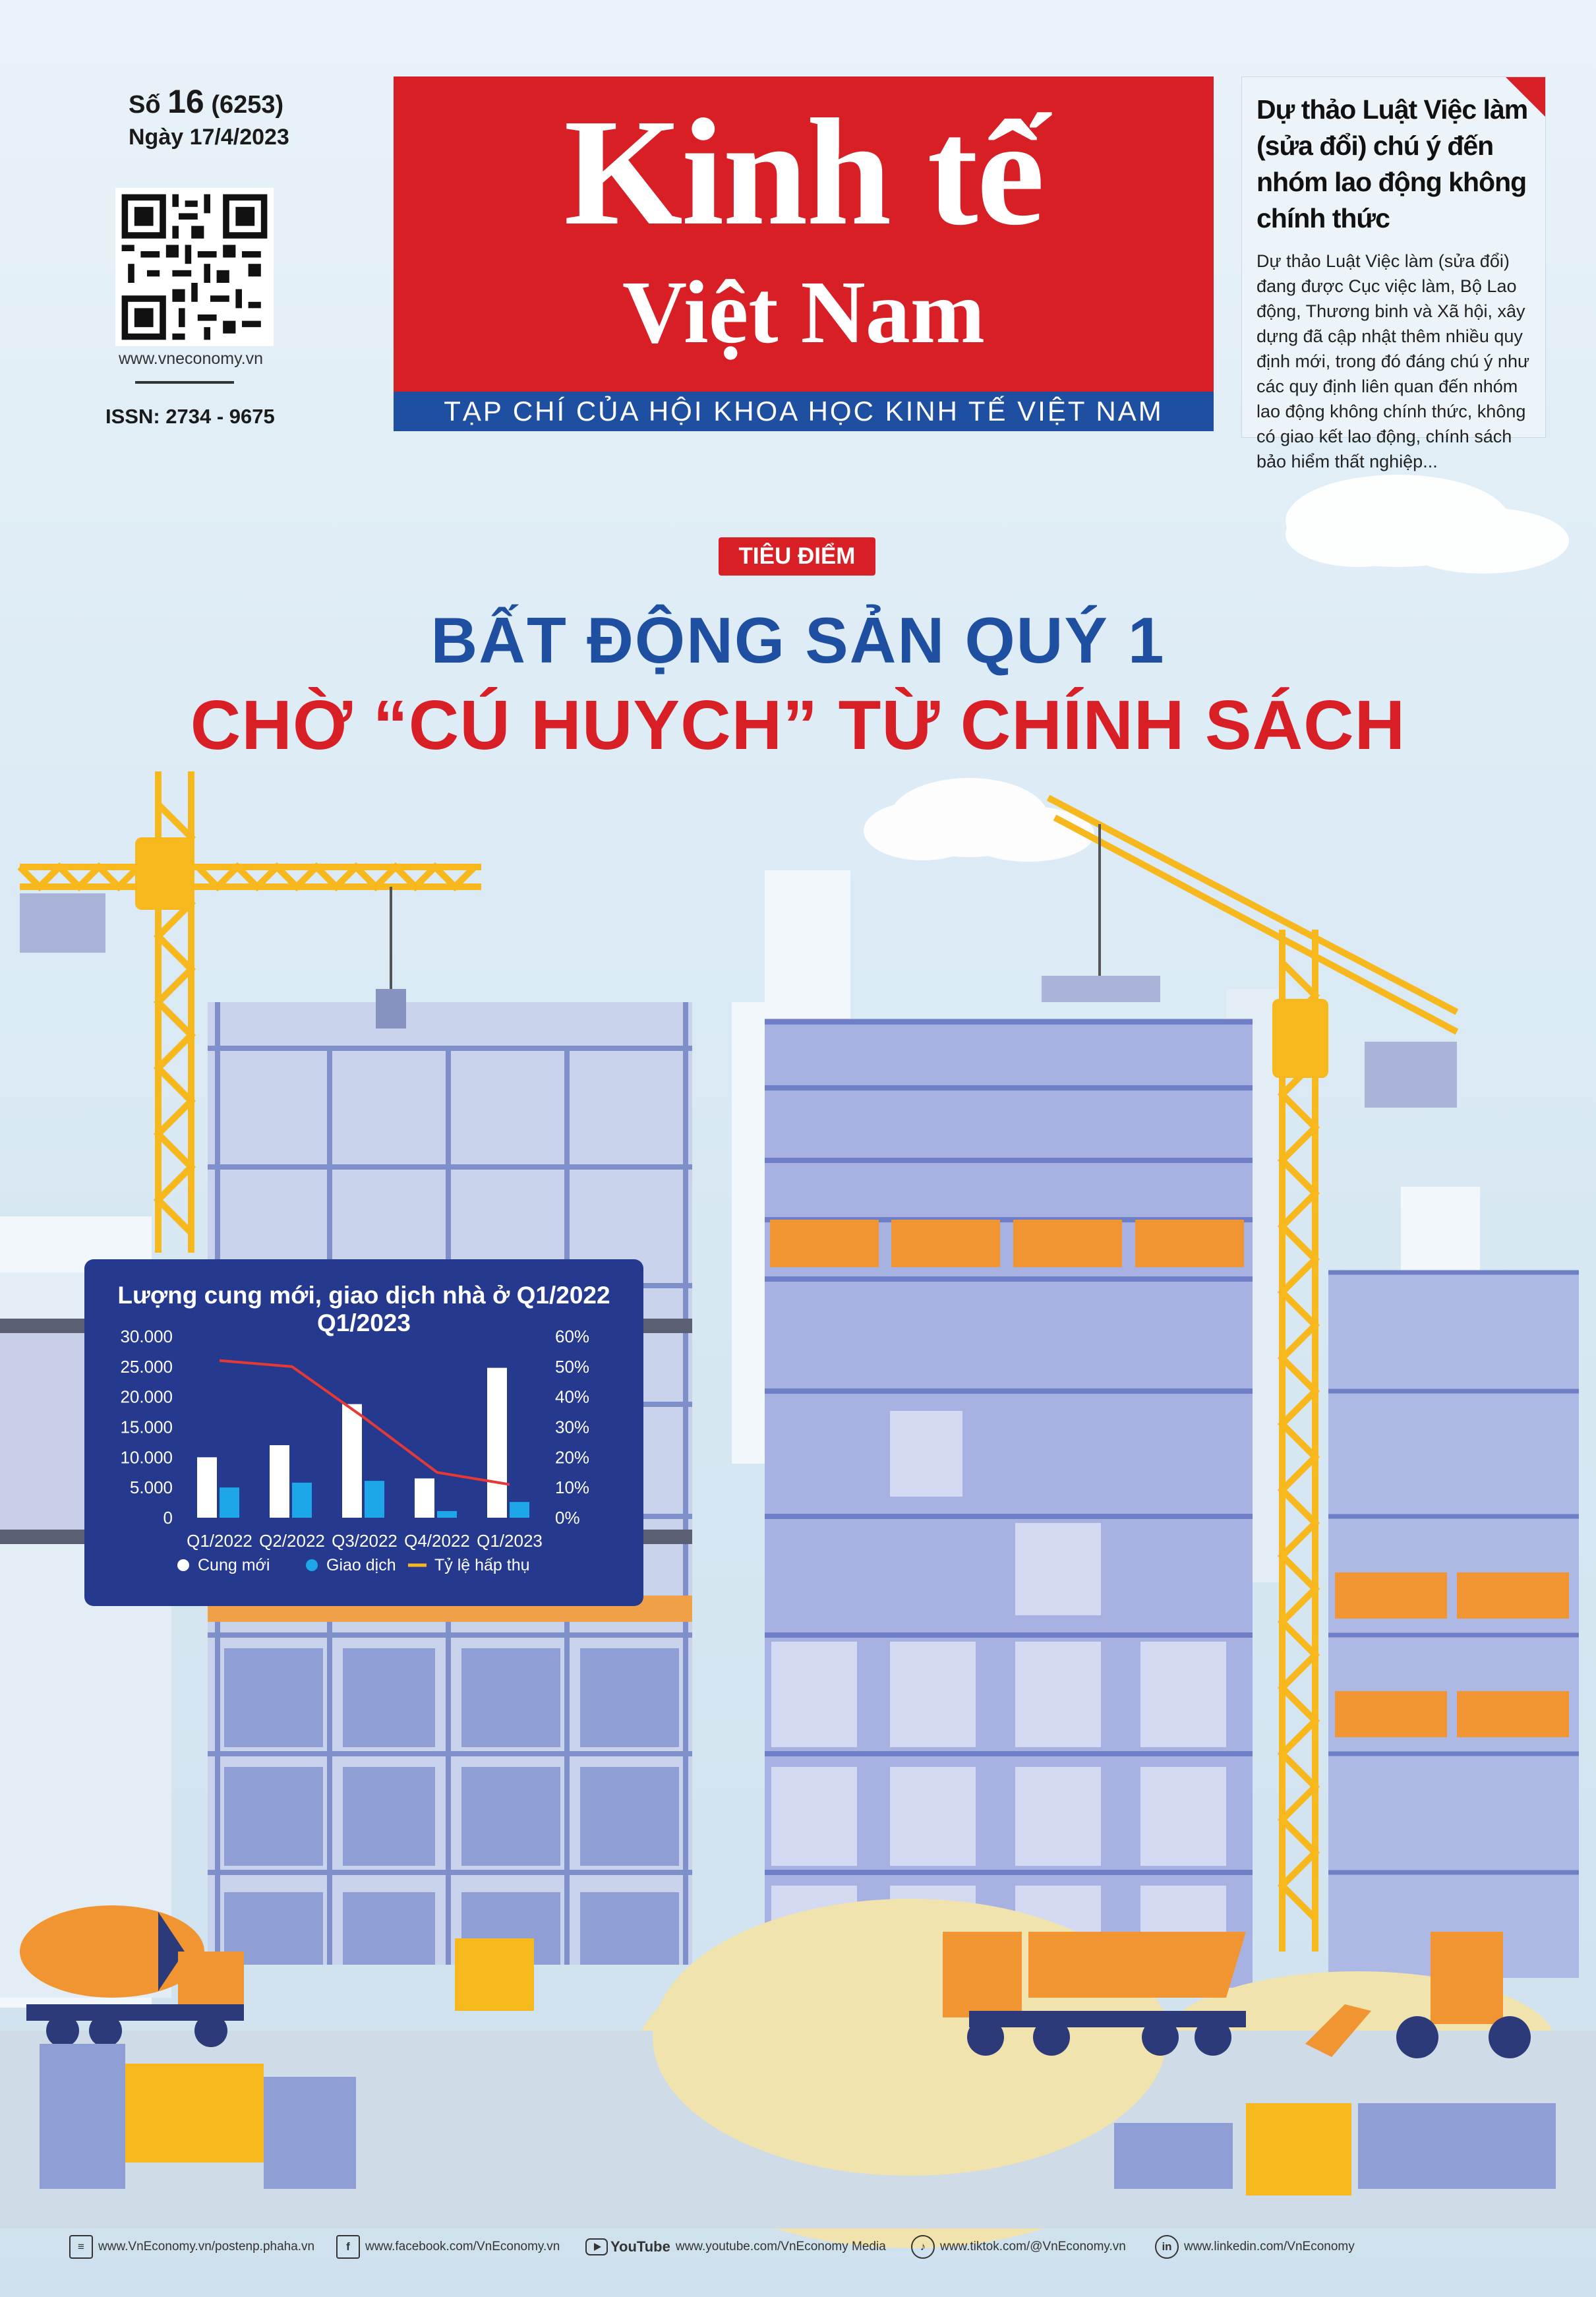  What do you see at coordinates (361, 1565) in the screenshot?
I see `legend-label: Giao dịch` at bounding box center [361, 1565].